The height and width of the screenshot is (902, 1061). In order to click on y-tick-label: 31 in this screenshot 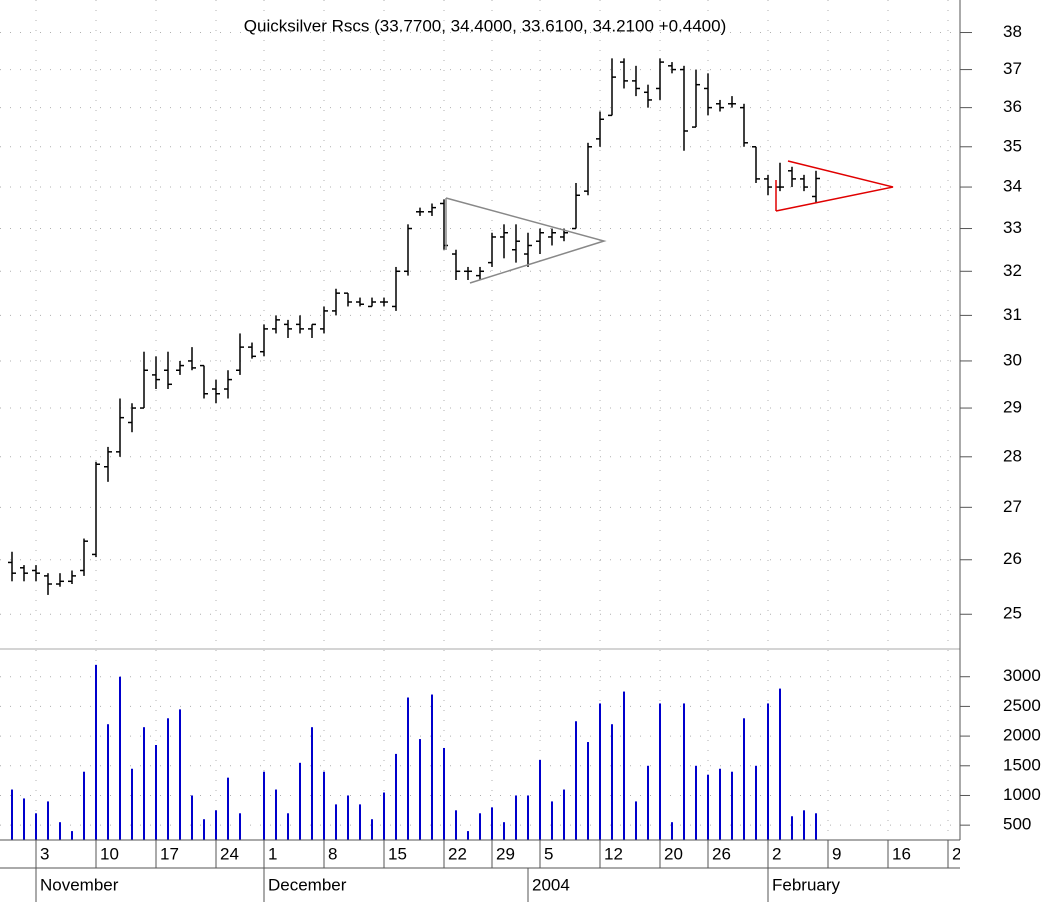, I will do `click(1012, 314)`.